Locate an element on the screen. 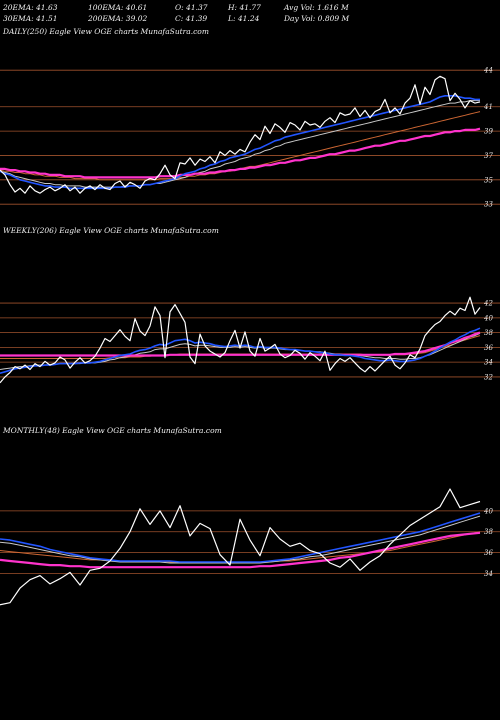 The height and width of the screenshot is (720, 500). weekly-price-line is located at coordinates (240, 340).